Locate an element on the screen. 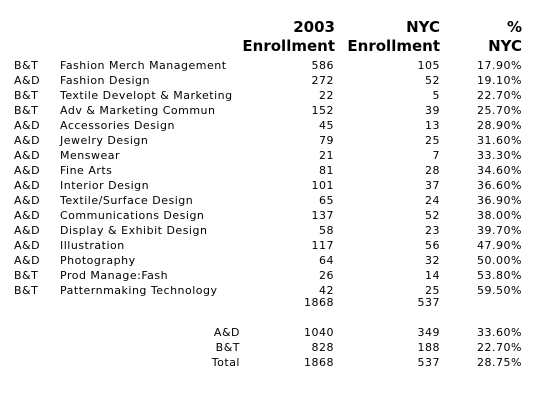  total-nyc: 537 is located at coordinates (428, 302).